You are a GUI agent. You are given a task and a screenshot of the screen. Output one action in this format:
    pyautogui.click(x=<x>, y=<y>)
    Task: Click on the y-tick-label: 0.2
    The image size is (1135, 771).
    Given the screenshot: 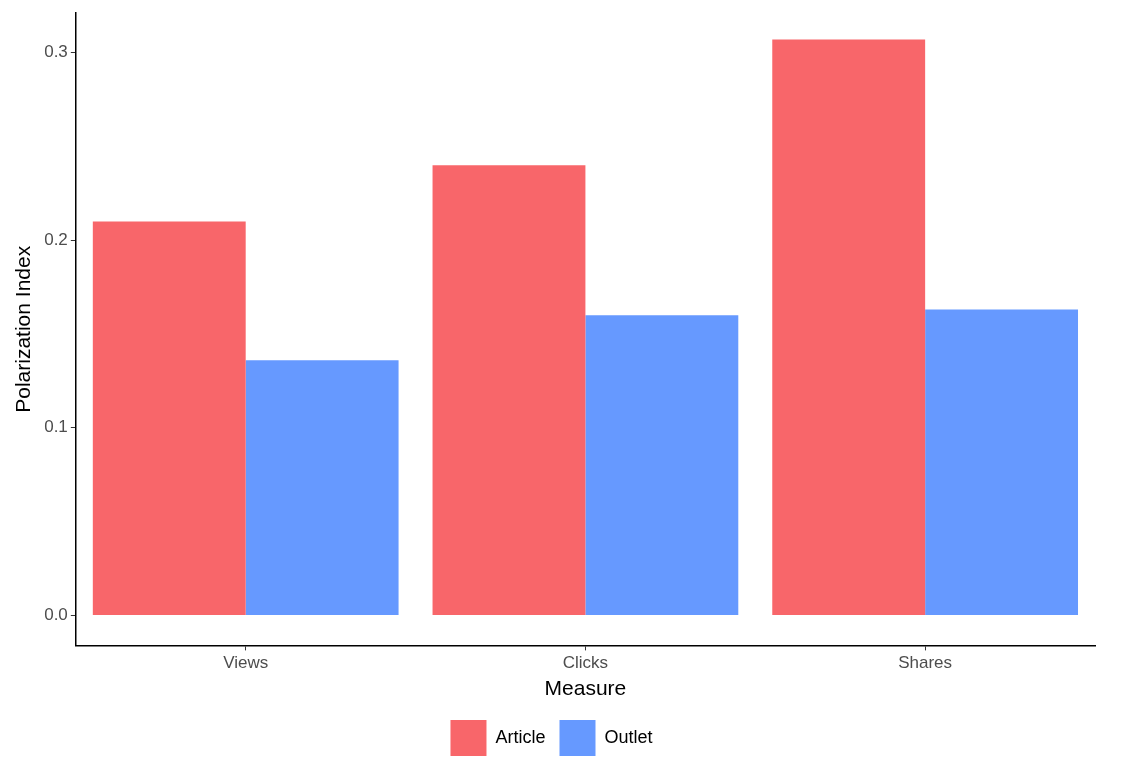 What is the action you would take?
    pyautogui.click(x=56, y=239)
    